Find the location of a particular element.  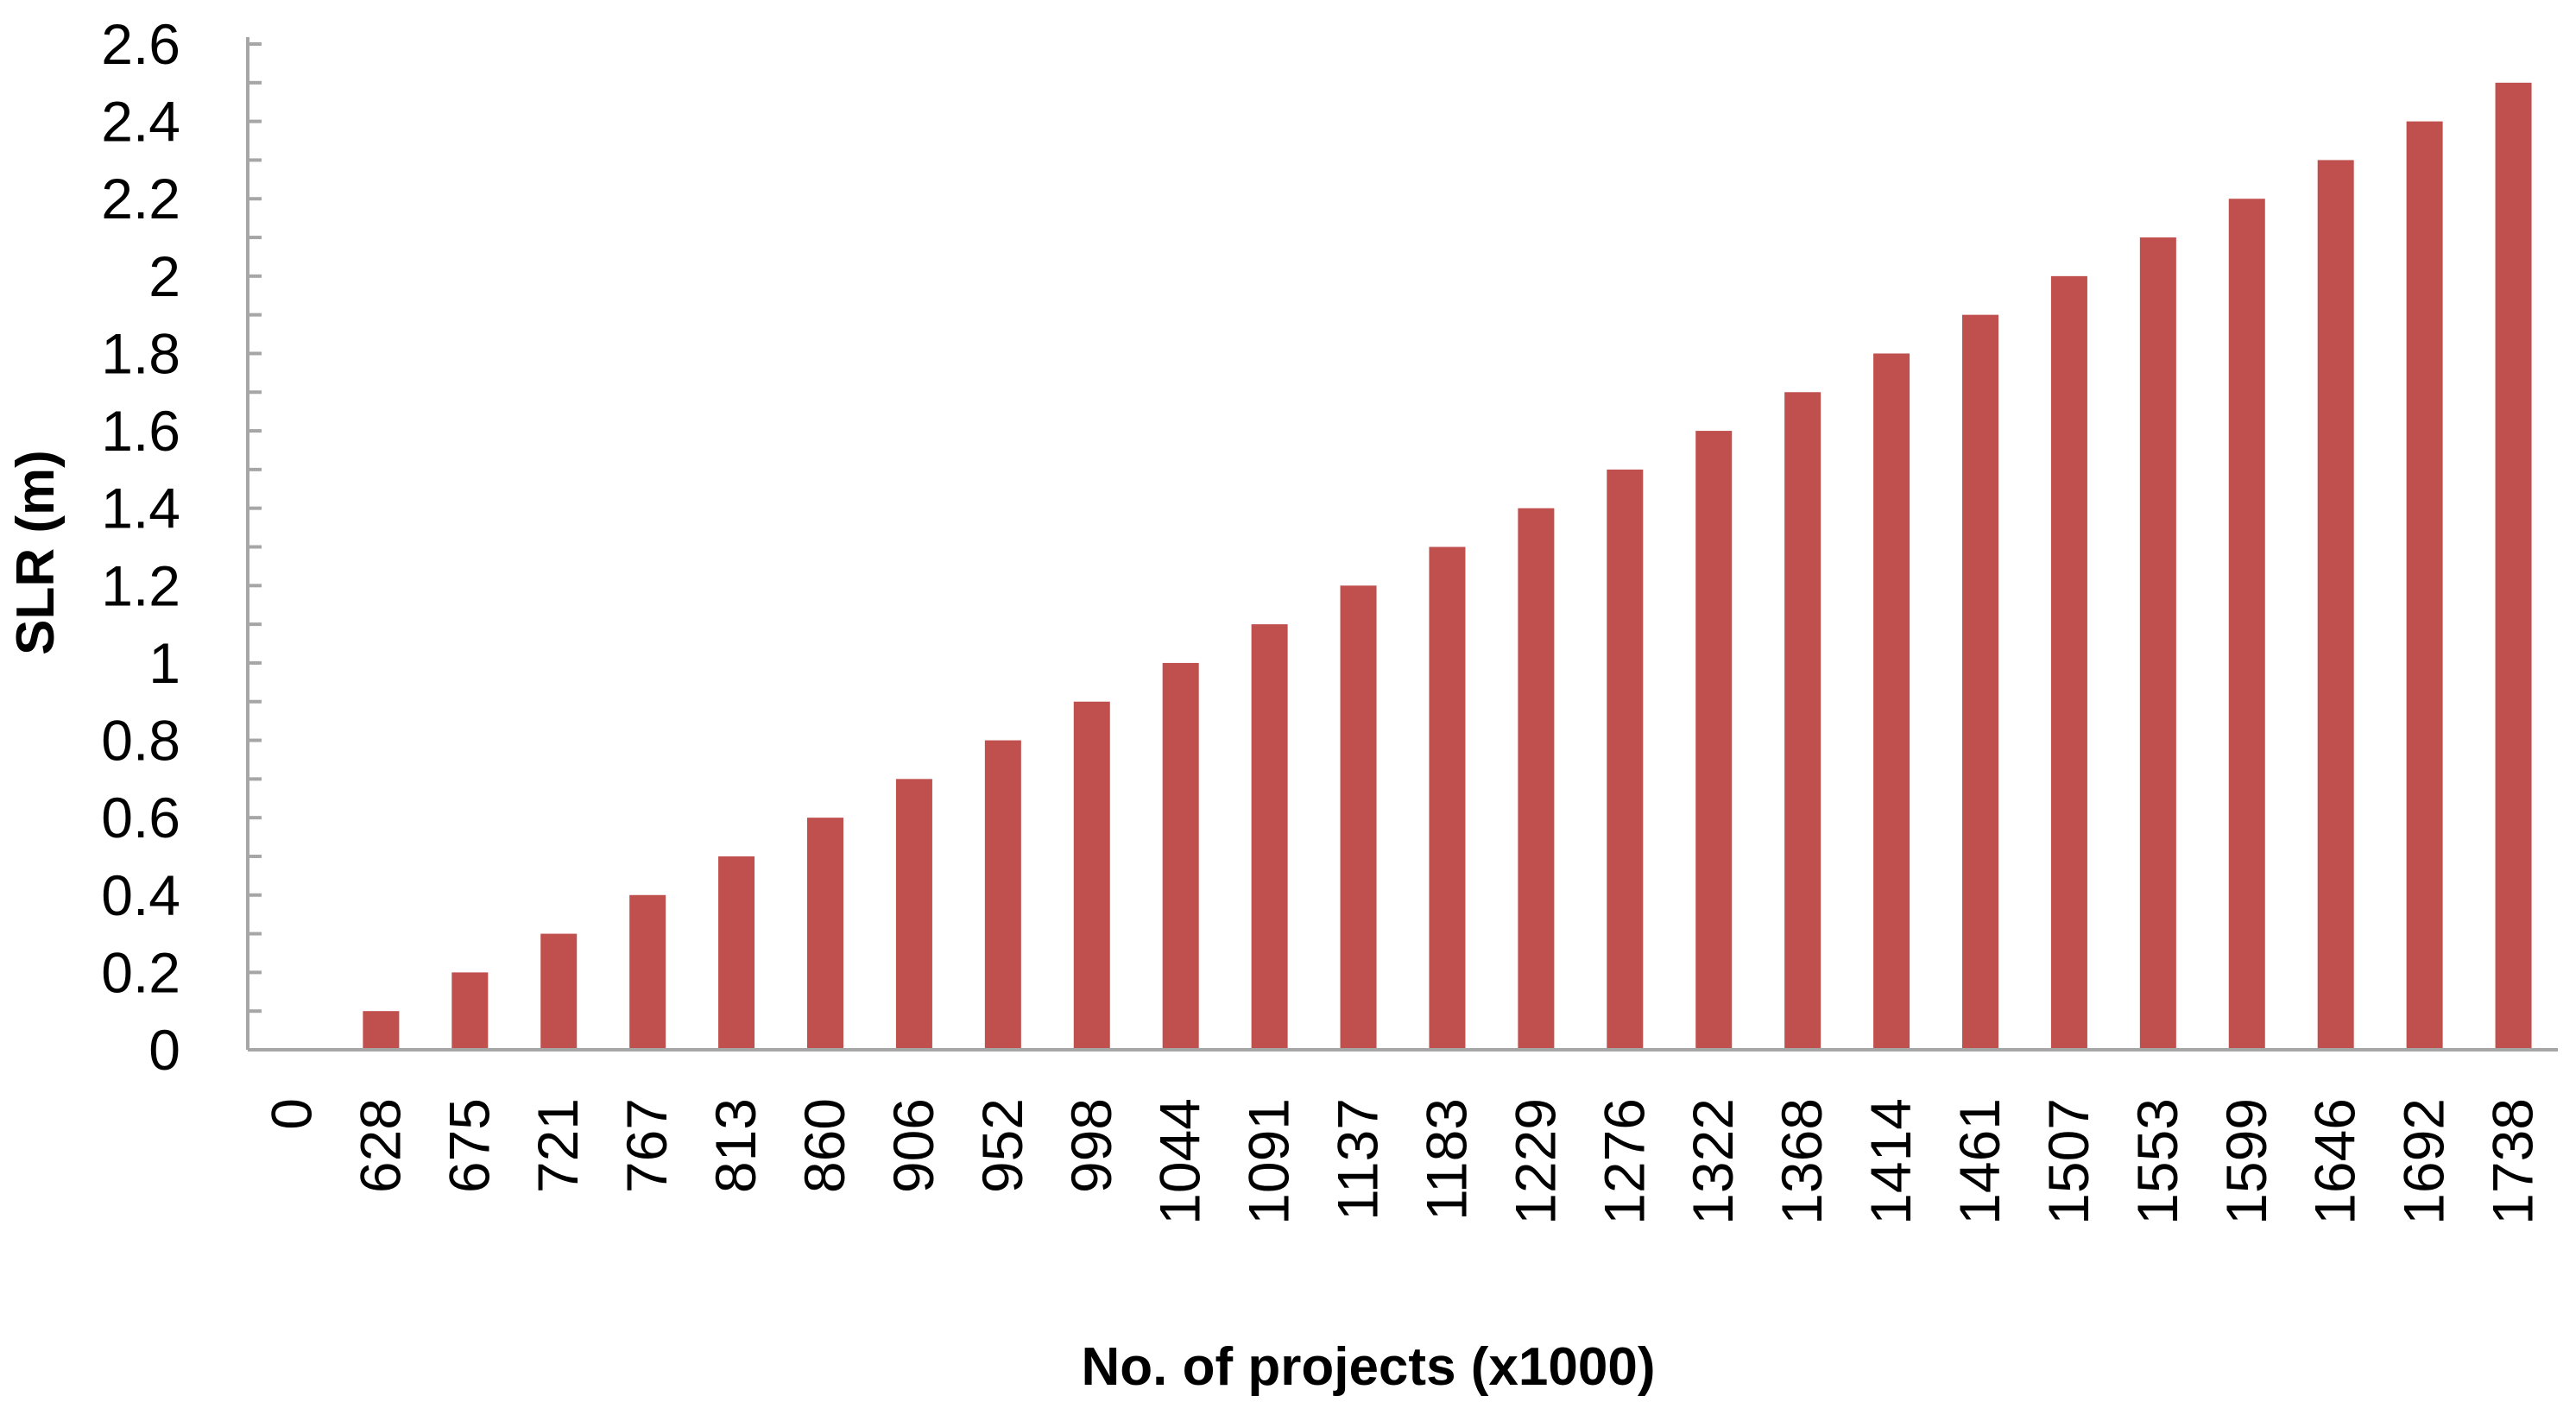

x-tick-label: 1461 is located at coordinates (1979, 1161).